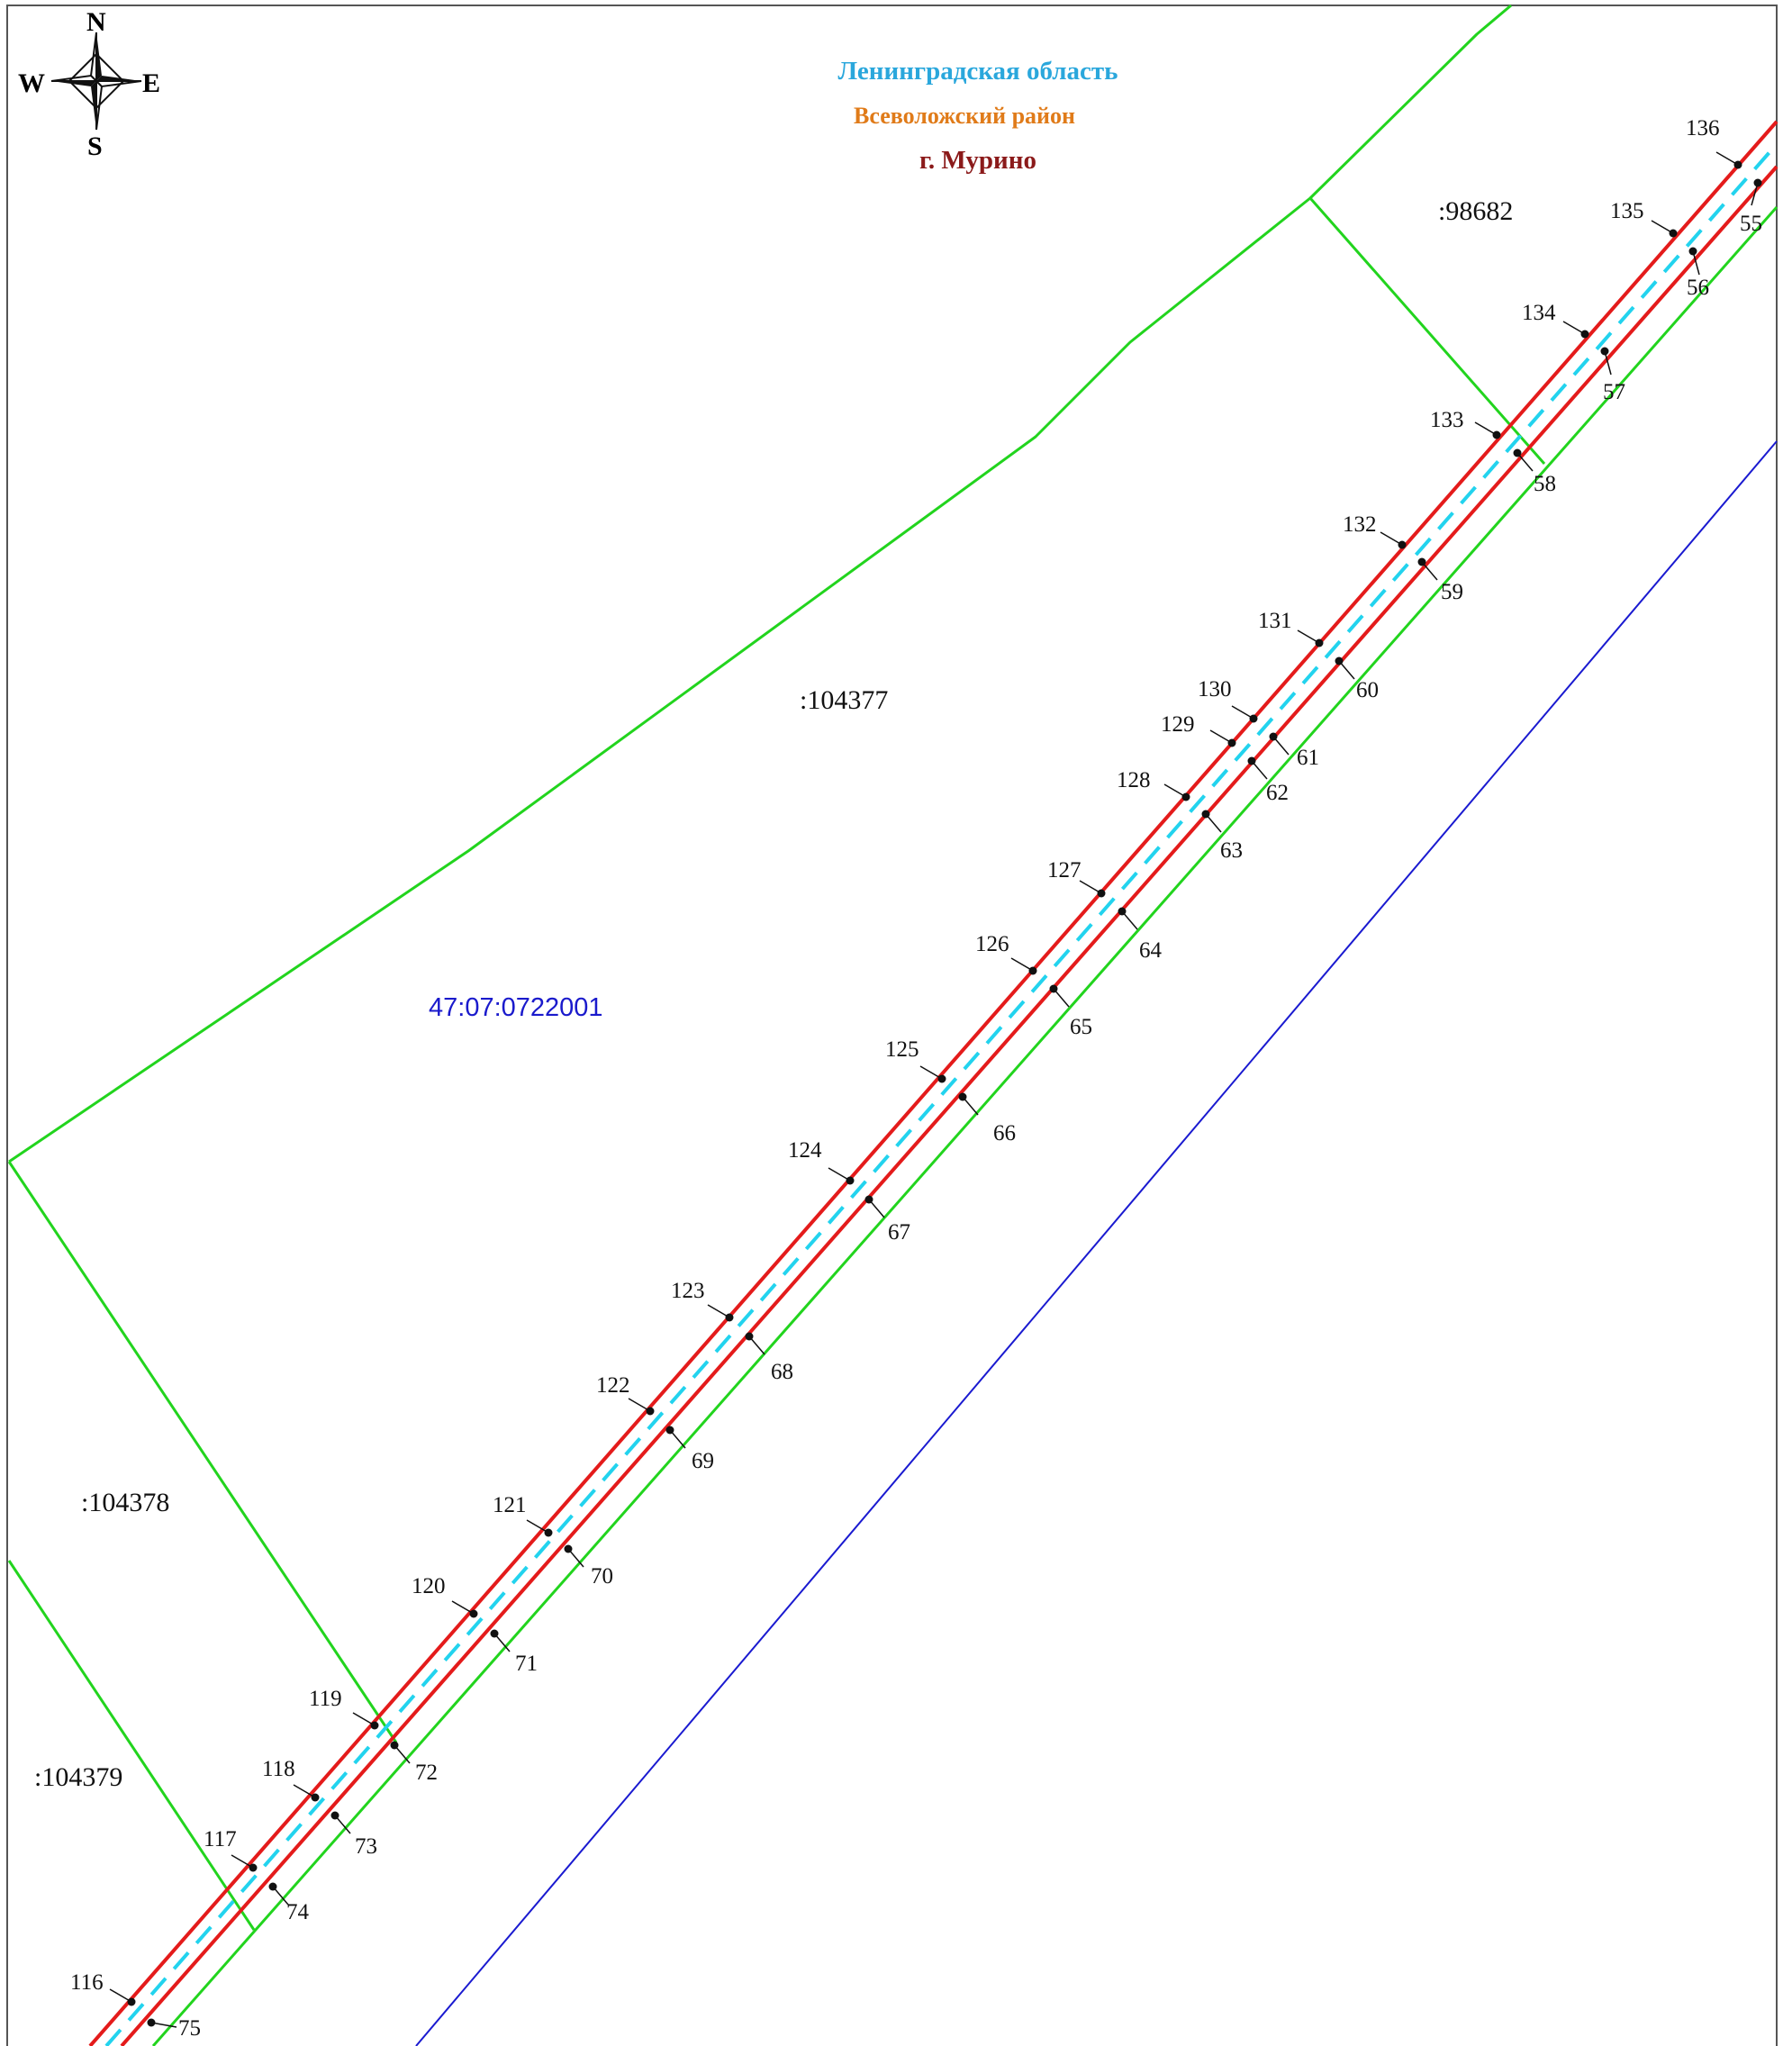  I want to click on boundary-point: 67, so click(887, 1220).